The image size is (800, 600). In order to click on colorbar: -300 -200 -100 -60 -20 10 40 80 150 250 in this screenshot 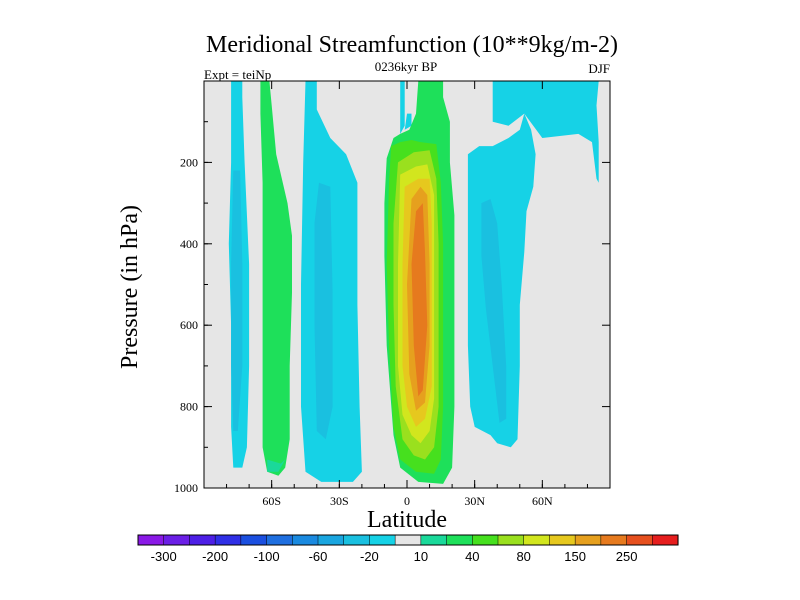, I will do `click(408, 549)`.